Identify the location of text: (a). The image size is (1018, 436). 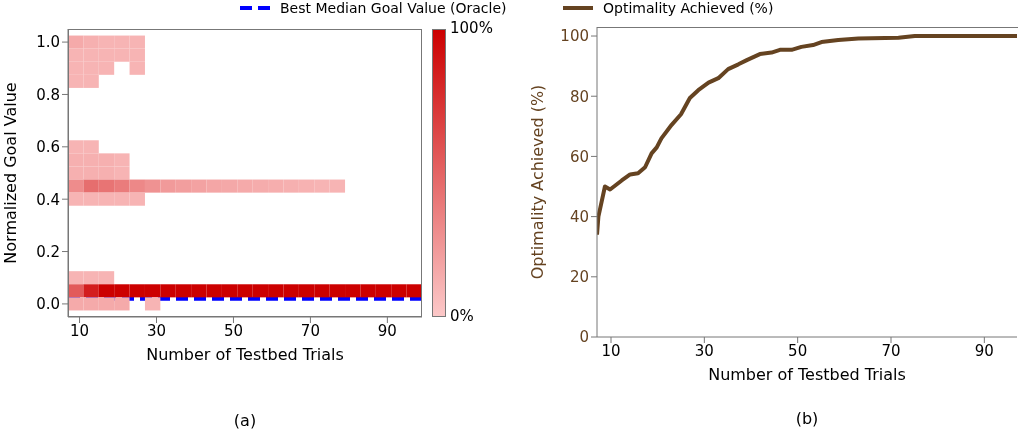
(245, 420).